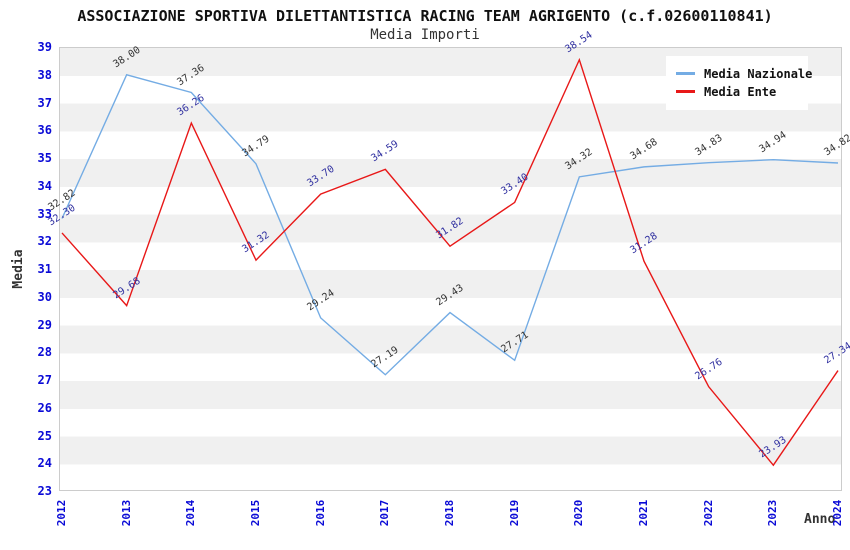 Image resolution: width=850 pixels, height=550 pixels. Describe the element at coordinates (191, 513) in the screenshot. I see `x-tick: 2014` at that location.